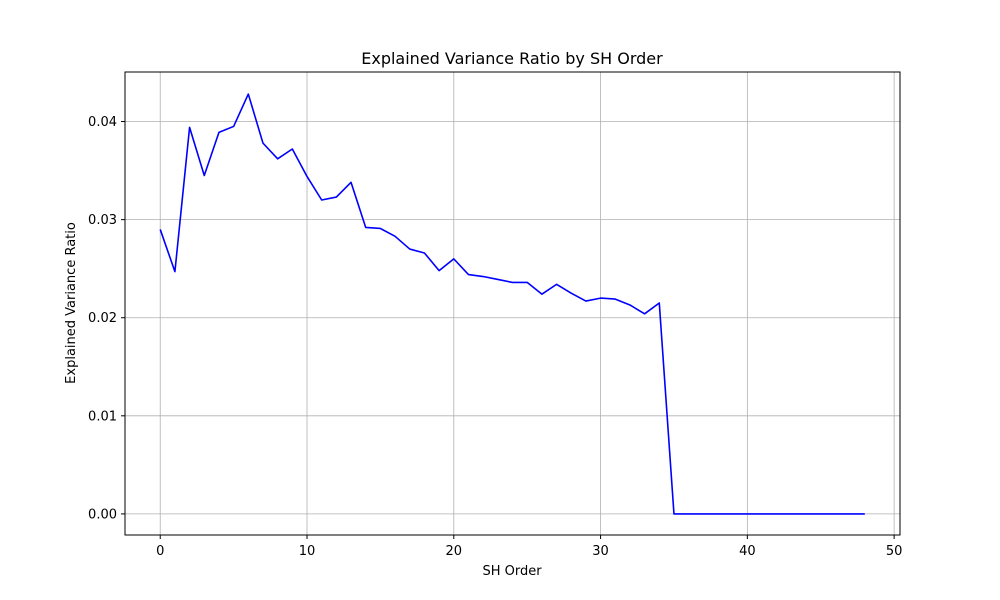 The height and width of the screenshot is (600, 1000). I want to click on chart-title: Explained Variance Ratio by SH Order, so click(512, 58).